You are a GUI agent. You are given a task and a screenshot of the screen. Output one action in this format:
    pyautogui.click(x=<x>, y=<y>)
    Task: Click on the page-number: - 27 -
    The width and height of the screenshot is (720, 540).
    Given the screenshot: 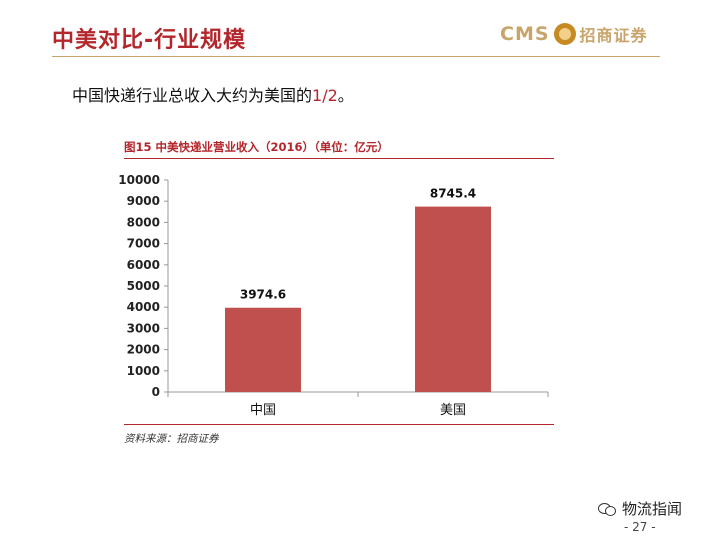 What is the action you would take?
    pyautogui.click(x=640, y=527)
    